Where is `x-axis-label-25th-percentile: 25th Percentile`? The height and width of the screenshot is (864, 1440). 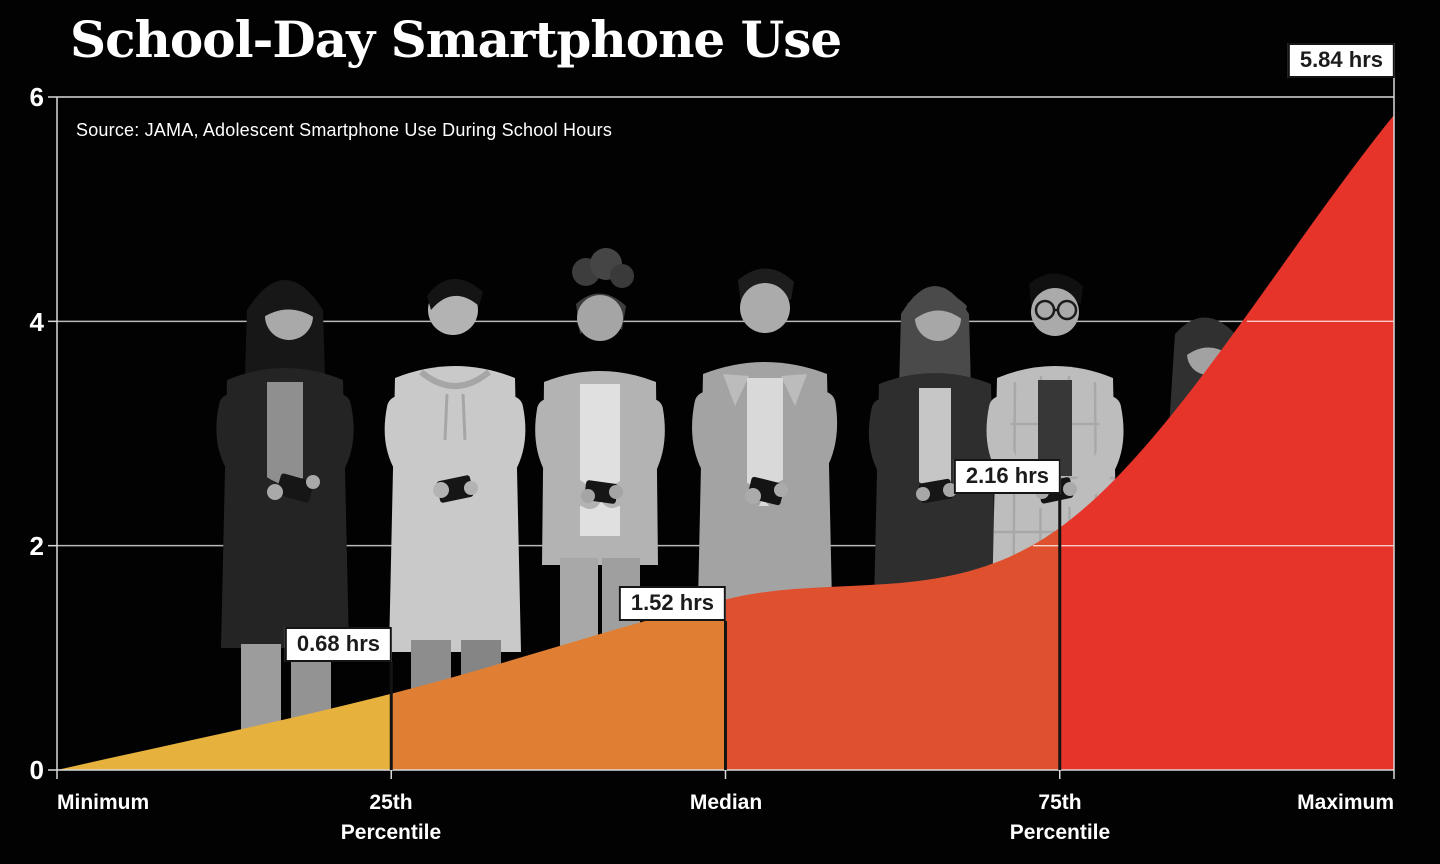
x-axis-label-25th-percentile: 25th Percentile is located at coordinates (391, 817).